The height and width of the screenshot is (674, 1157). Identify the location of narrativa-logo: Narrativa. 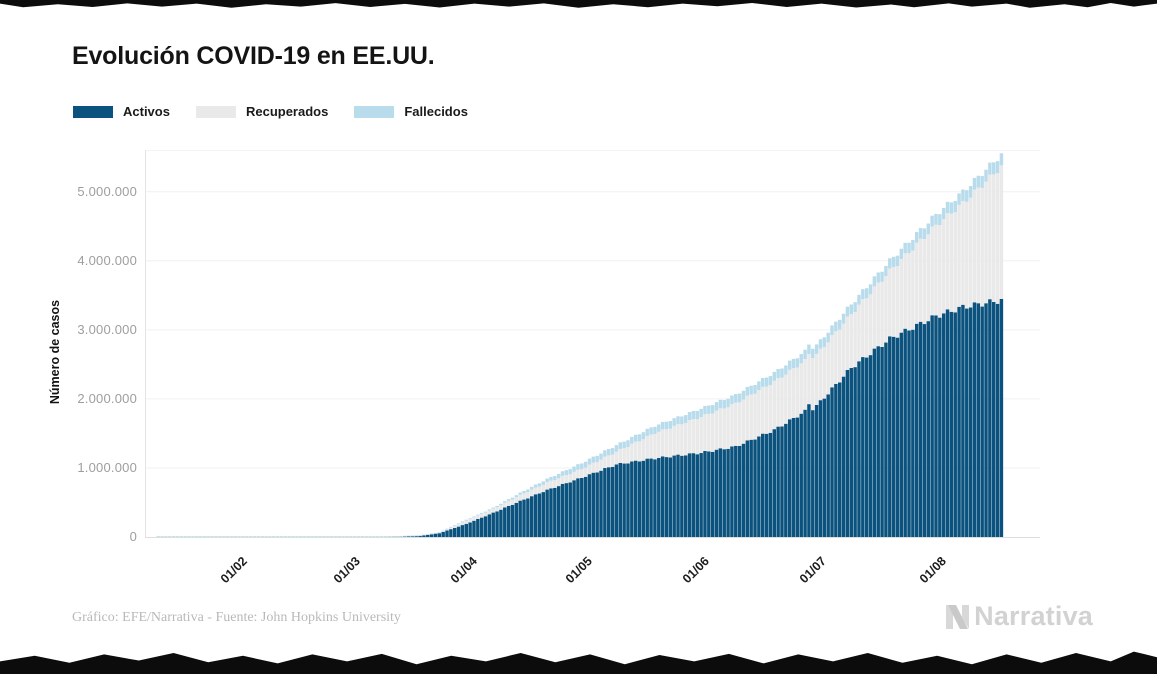
(1019, 616).